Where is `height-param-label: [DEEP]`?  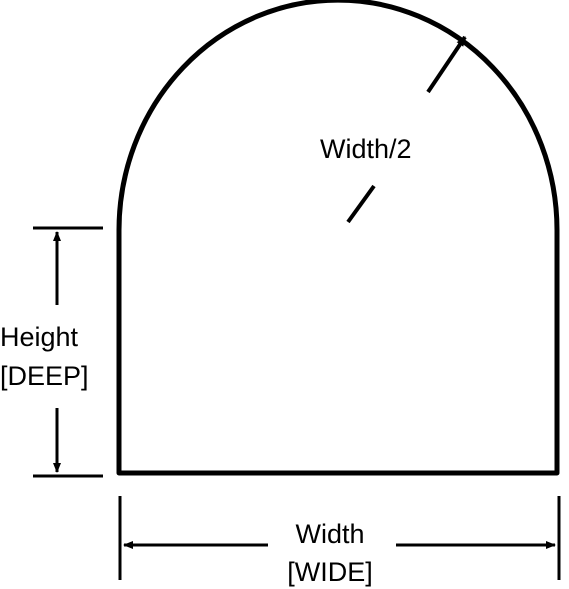 height-param-label: [DEEP] is located at coordinates (44, 376).